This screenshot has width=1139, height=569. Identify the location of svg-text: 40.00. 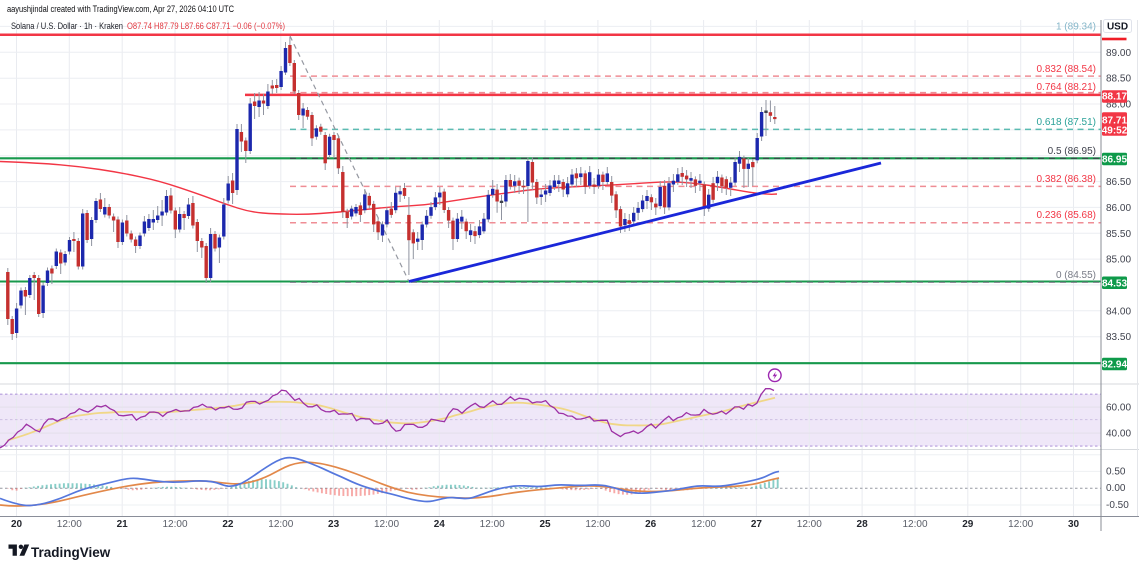
(1118, 434).